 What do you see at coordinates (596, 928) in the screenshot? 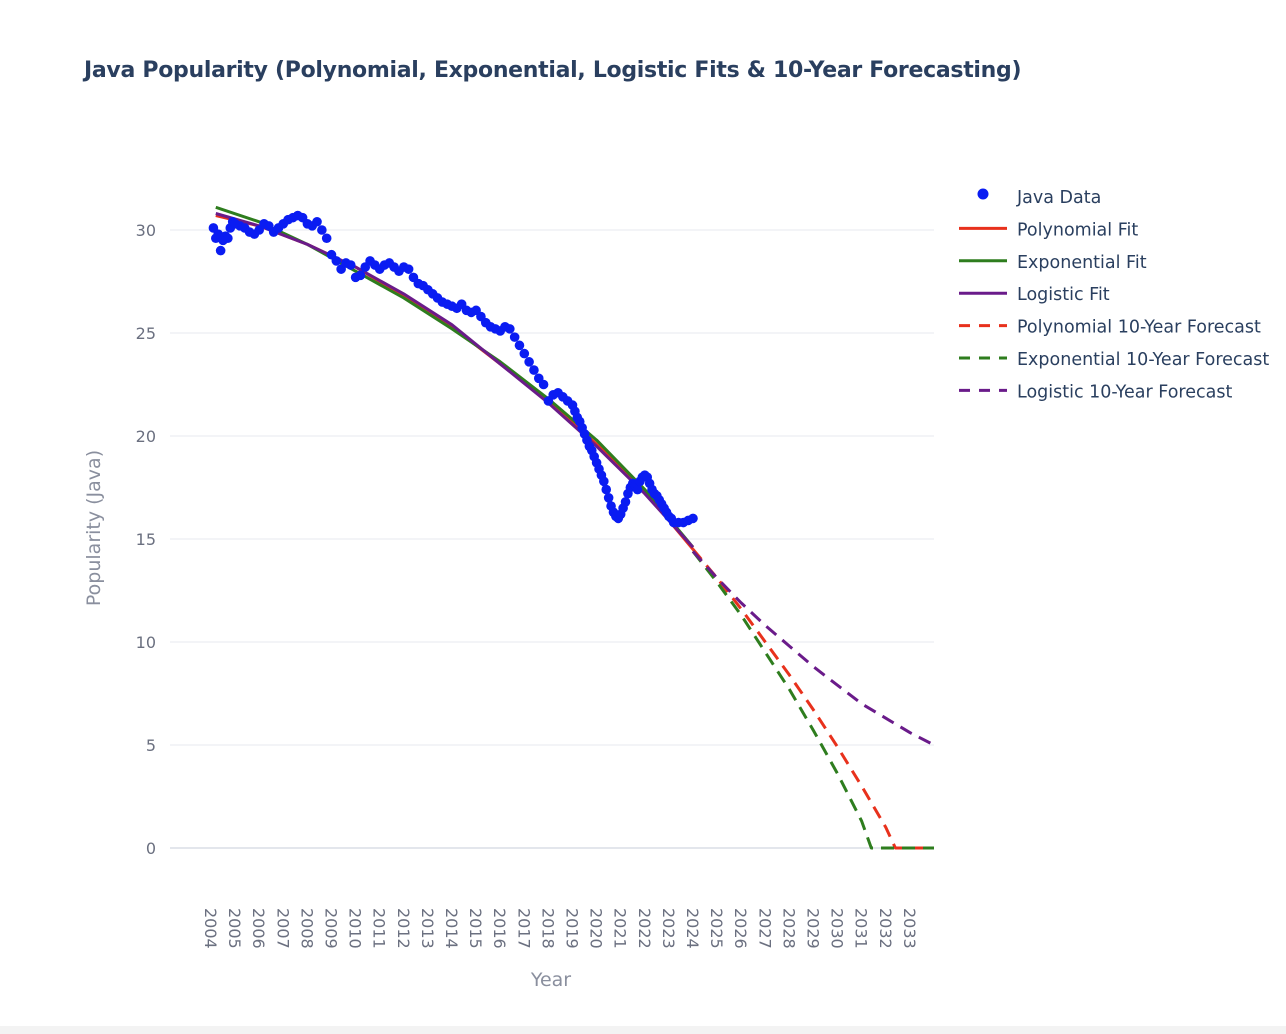
I see `x-tick-label: 2020` at bounding box center [596, 928].